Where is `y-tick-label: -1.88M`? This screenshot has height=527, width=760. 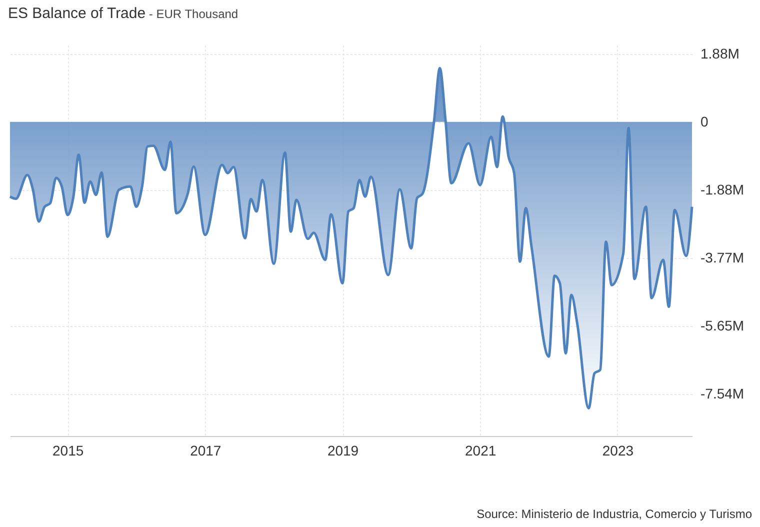
y-tick-label: -1.88M is located at coordinates (722, 189).